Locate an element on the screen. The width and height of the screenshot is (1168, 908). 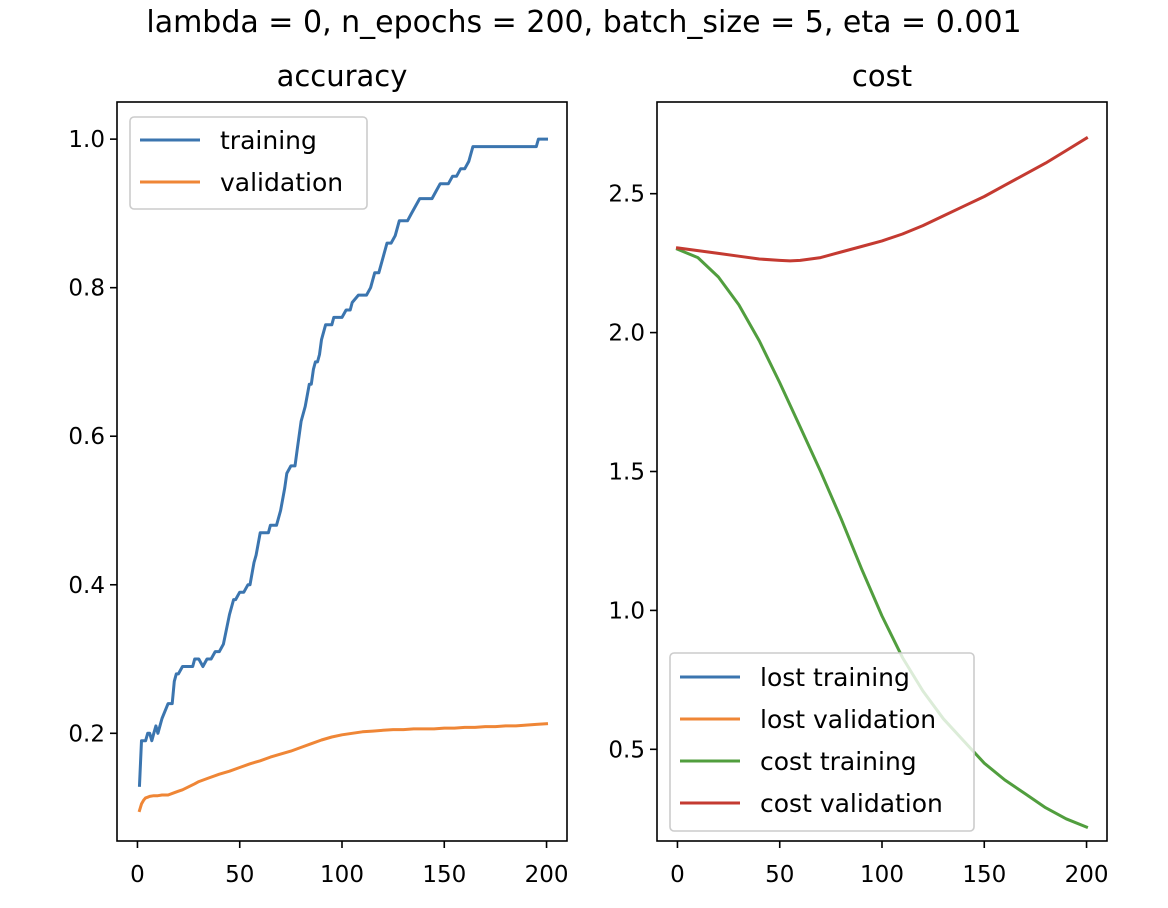
cost-legend-label-cost-training: cost training is located at coordinates (838, 761).